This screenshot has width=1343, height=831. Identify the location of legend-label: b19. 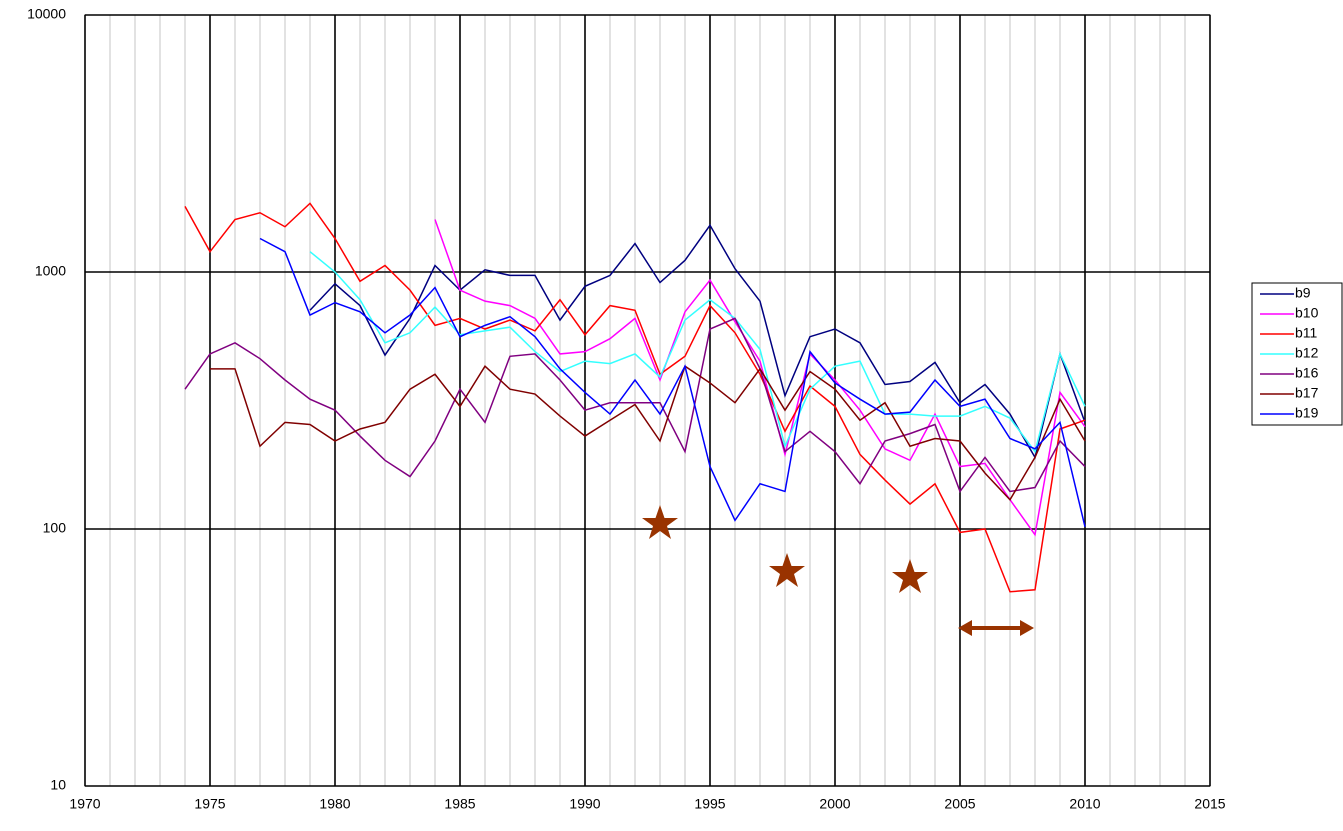
(1307, 413).